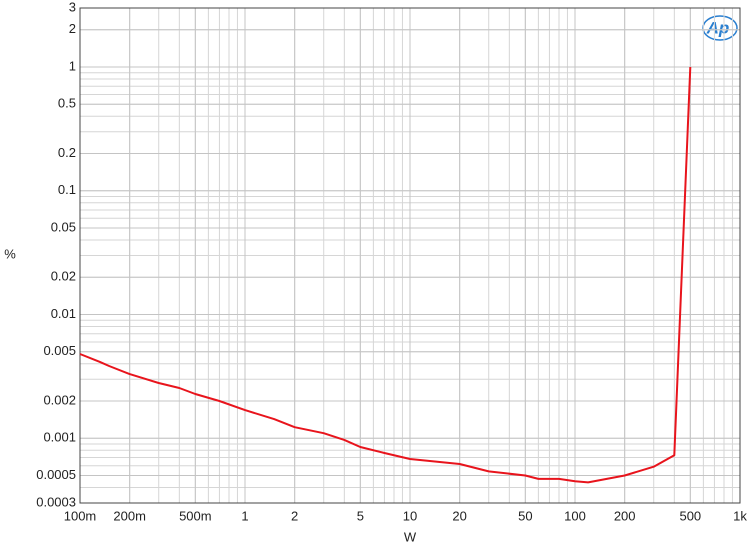 This screenshot has height=549, width=750. Describe the element at coordinates (740, 515) in the screenshot. I see `x-tick-label: 1k` at that location.